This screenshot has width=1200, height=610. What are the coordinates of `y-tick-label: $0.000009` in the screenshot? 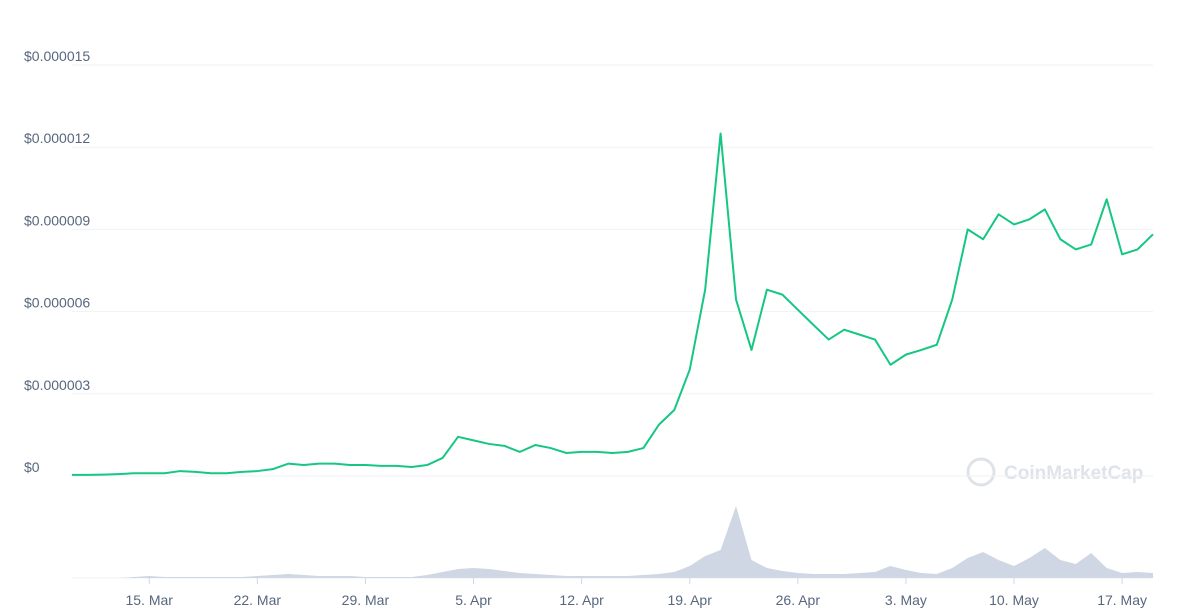 It's located at (57, 220).